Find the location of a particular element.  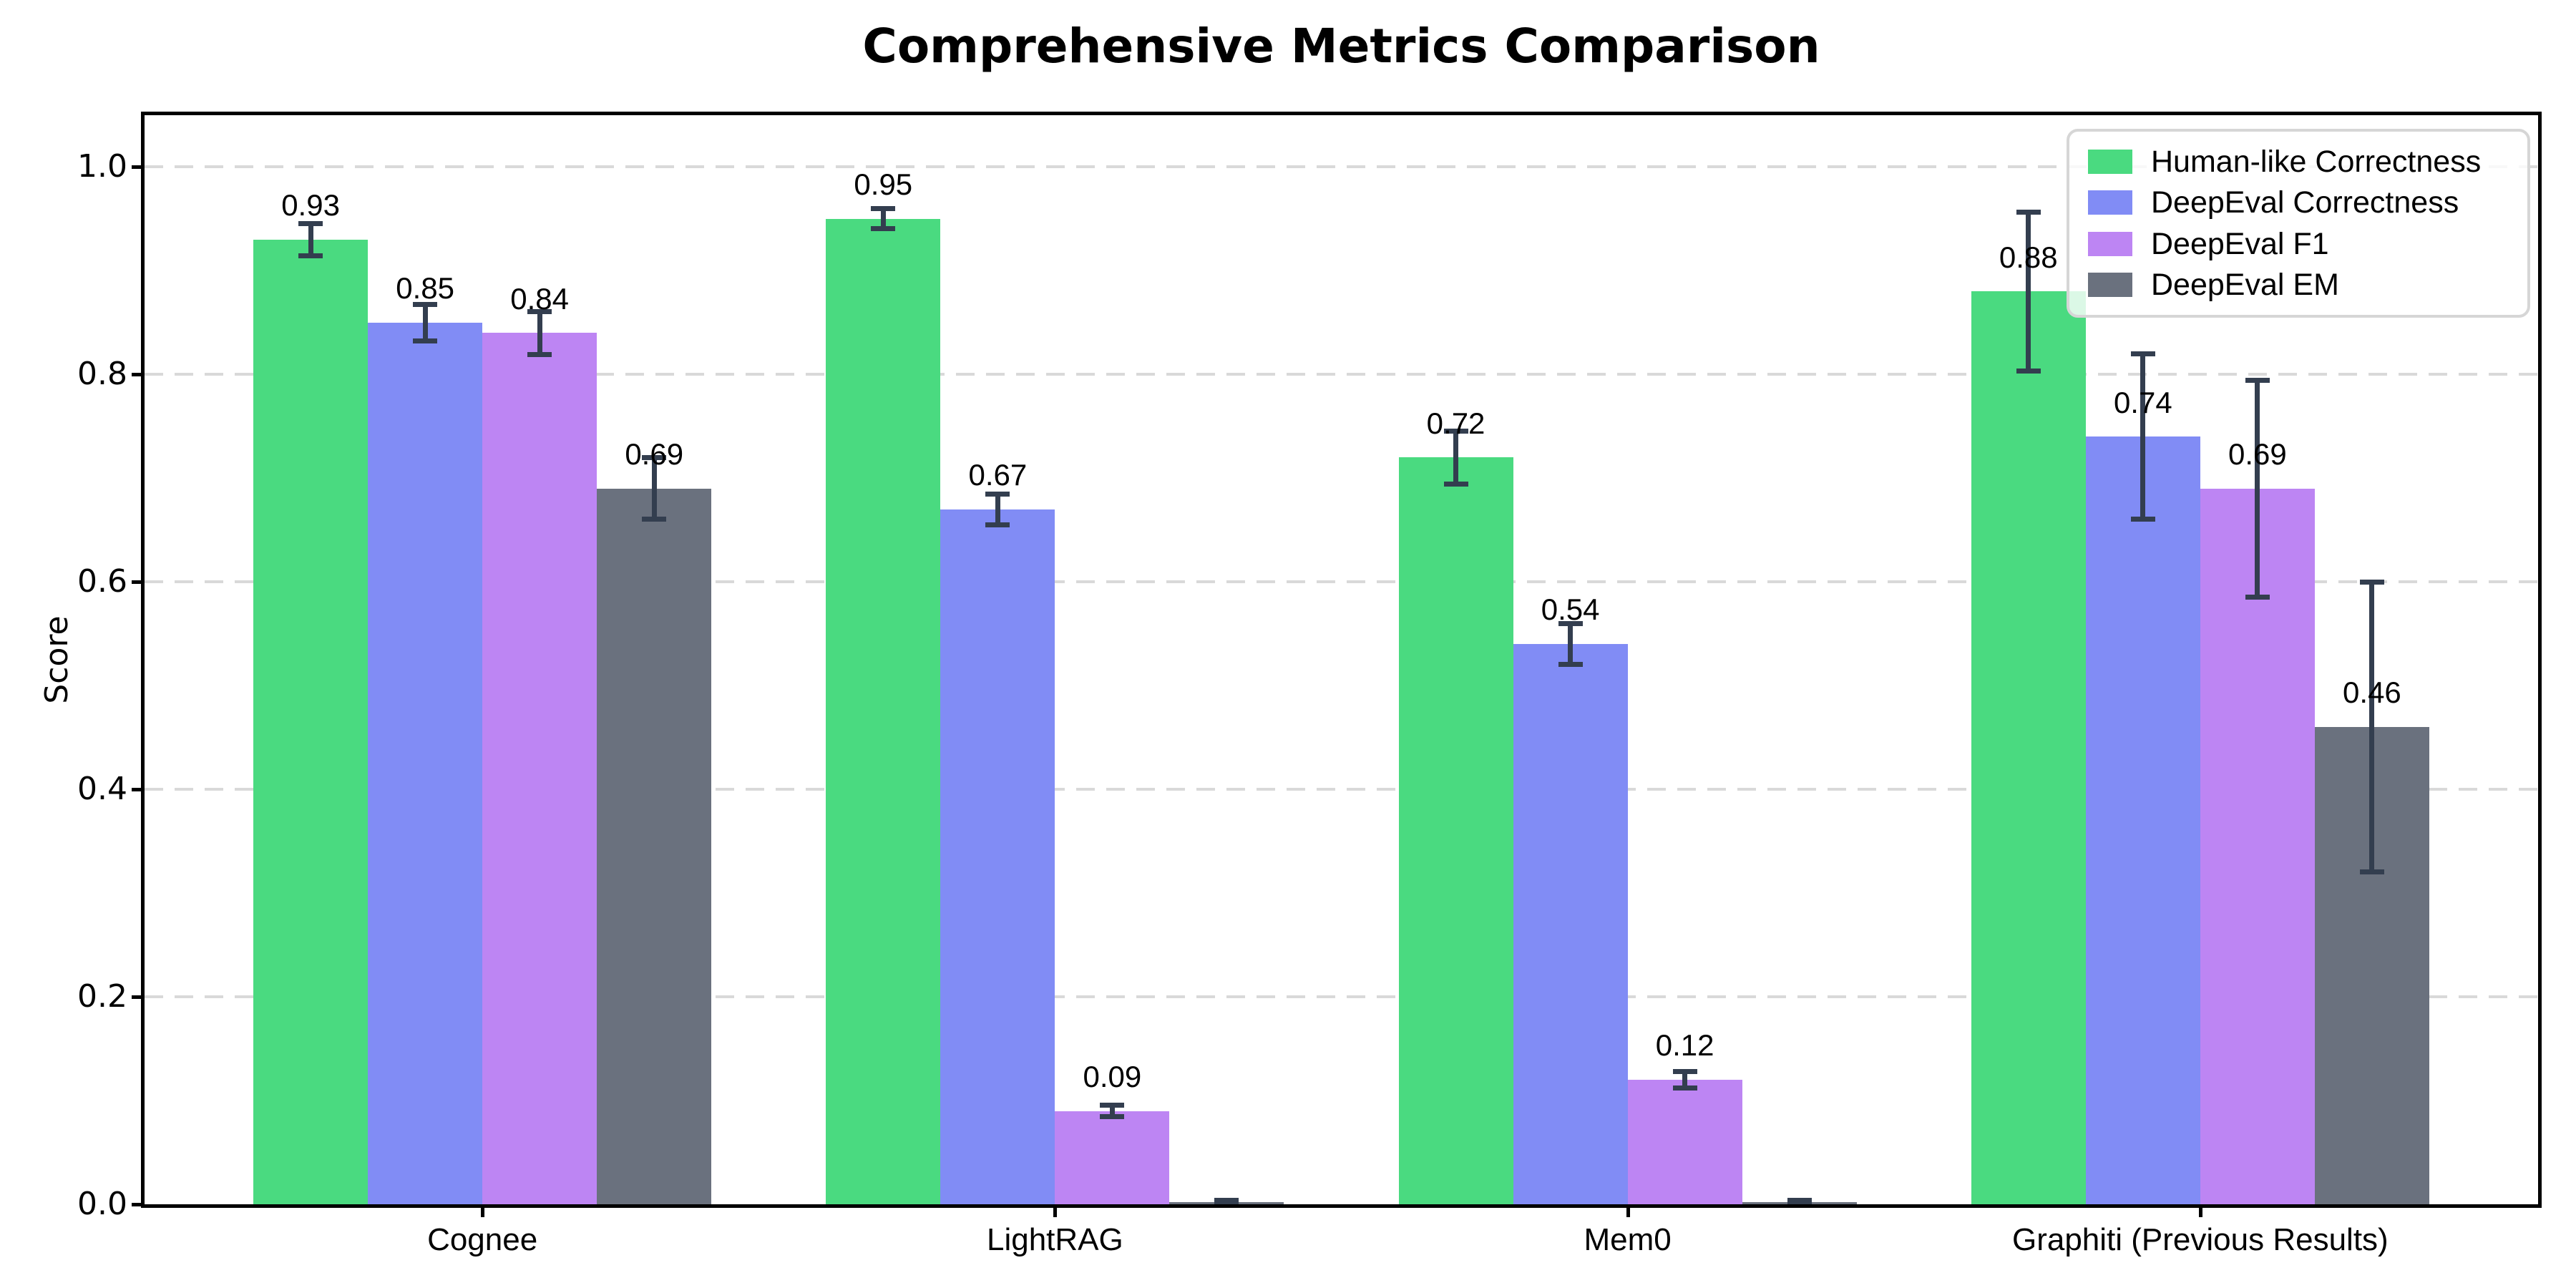

value-label: 0.54 is located at coordinates (1570, 609).